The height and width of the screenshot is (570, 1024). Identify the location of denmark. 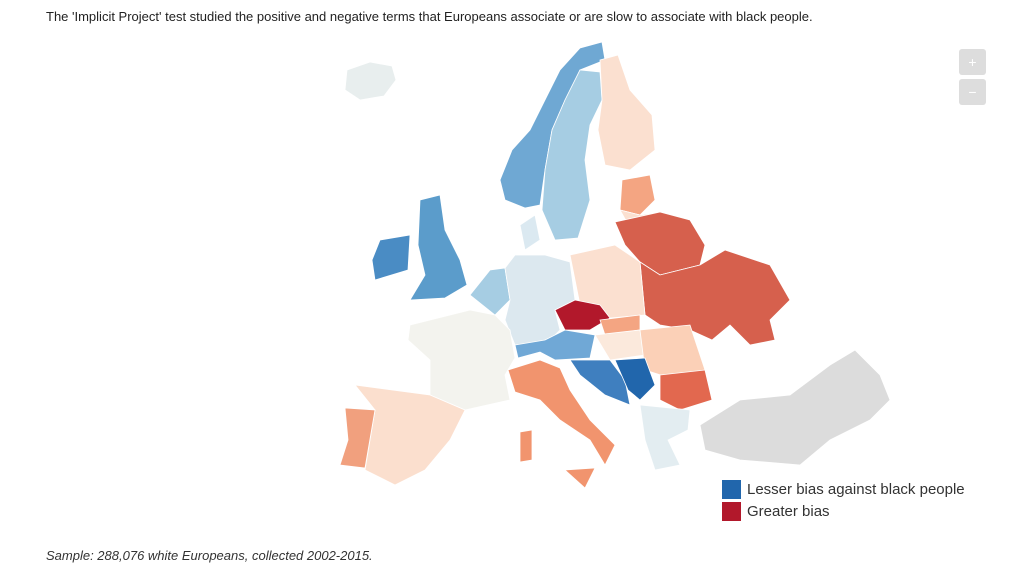
(530, 232).